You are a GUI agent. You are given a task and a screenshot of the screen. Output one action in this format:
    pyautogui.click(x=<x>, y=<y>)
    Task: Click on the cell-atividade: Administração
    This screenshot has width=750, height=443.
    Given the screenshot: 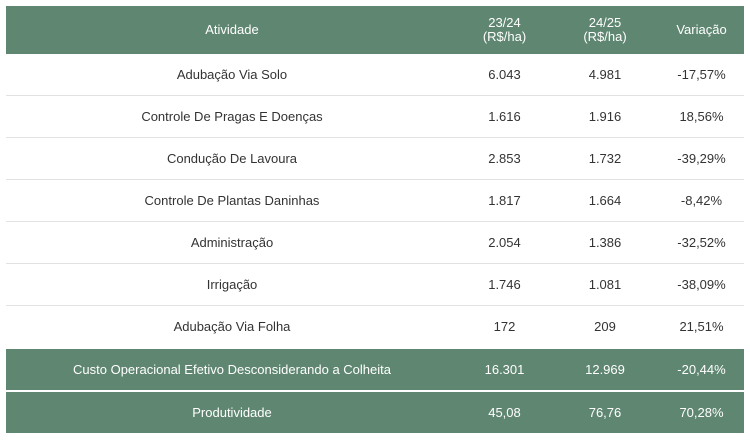 What is the action you would take?
    pyautogui.click(x=232, y=242)
    